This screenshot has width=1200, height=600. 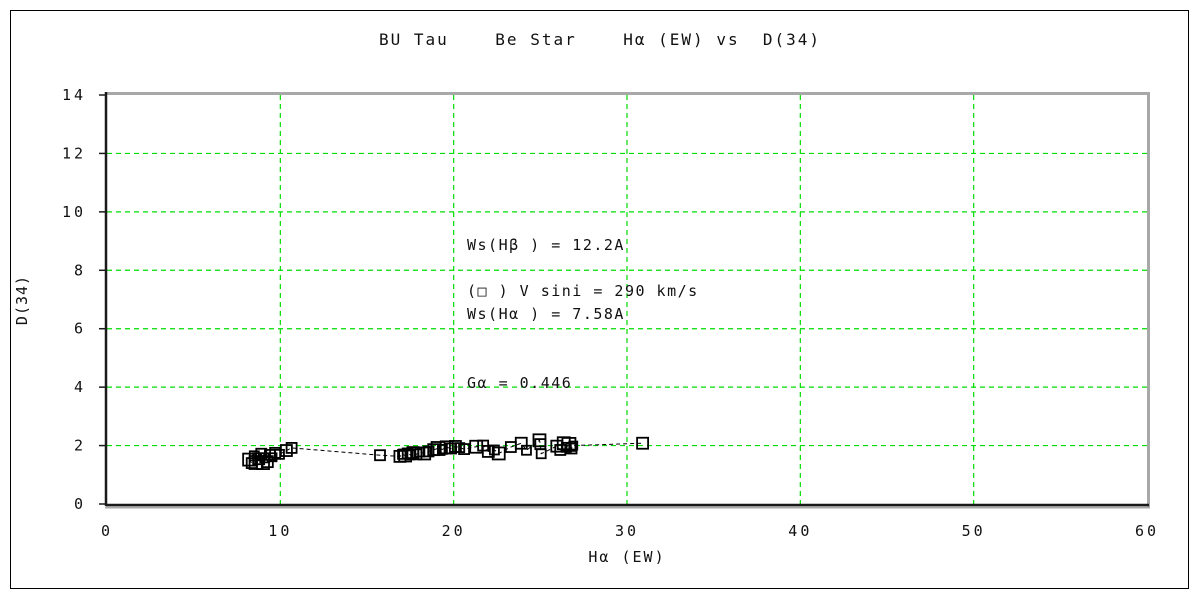 I want to click on trend-line, so click(x=445, y=452).